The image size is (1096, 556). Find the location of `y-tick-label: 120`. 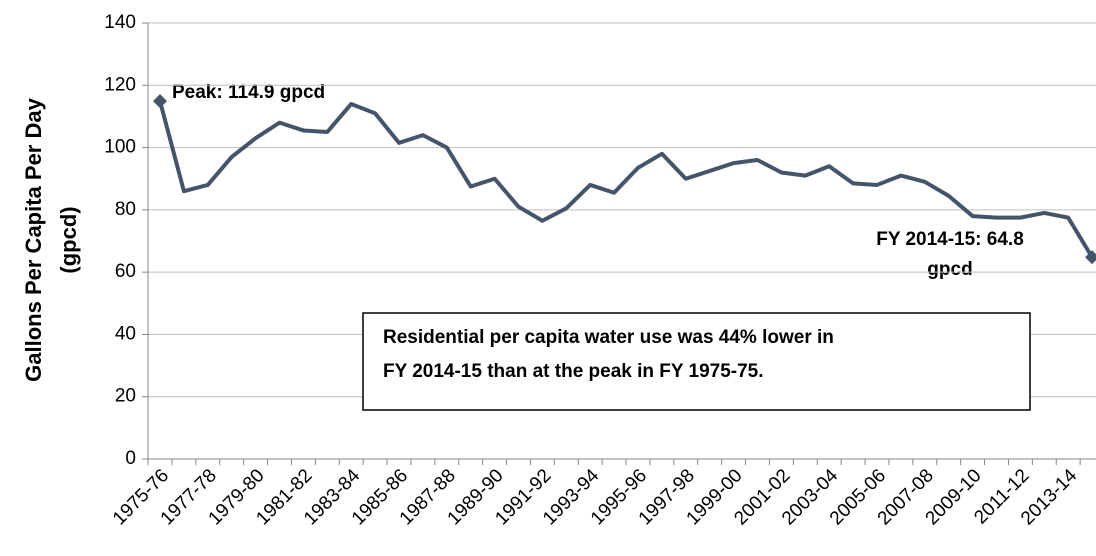

y-tick-label: 120 is located at coordinates (120, 84).